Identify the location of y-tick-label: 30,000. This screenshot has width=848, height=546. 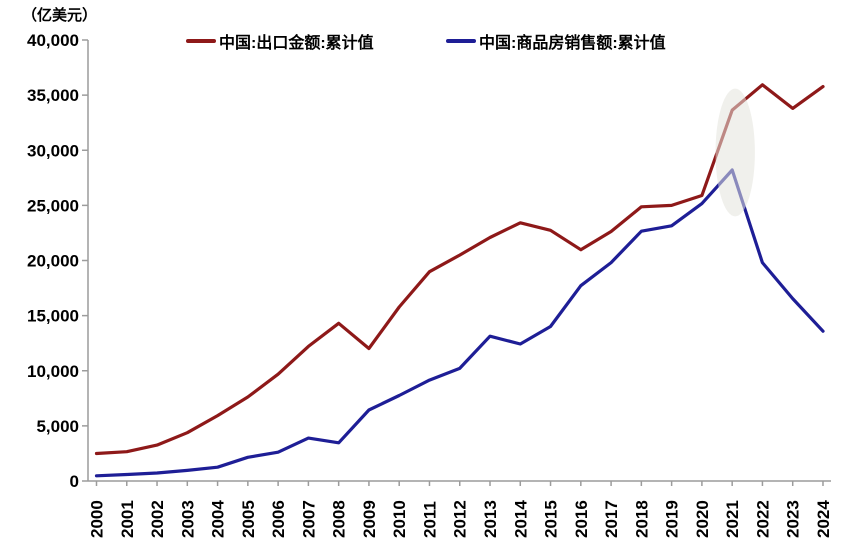
(53, 150).